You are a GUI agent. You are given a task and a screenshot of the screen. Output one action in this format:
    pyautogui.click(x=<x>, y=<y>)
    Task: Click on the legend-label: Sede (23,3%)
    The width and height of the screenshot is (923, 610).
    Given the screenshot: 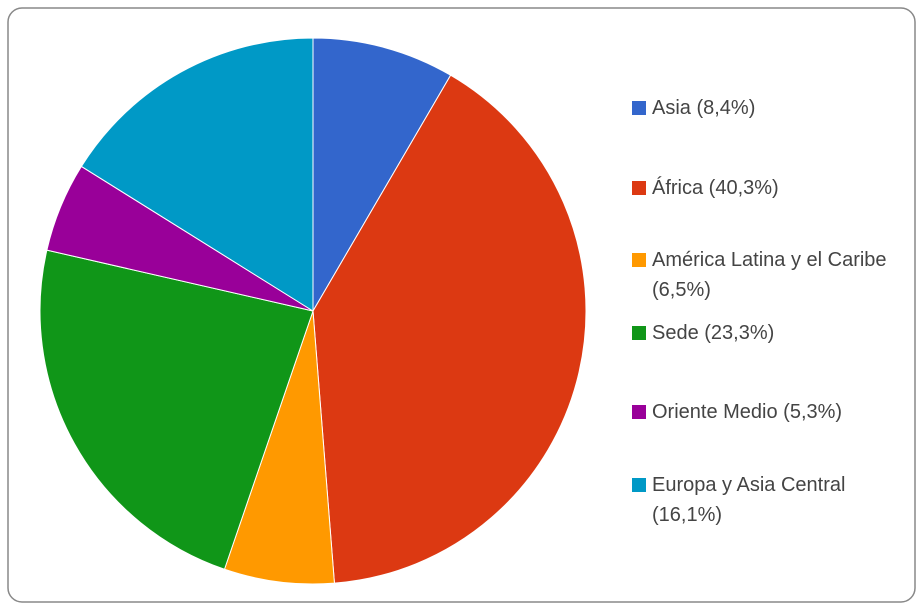 What is the action you would take?
    pyautogui.click(x=713, y=333)
    